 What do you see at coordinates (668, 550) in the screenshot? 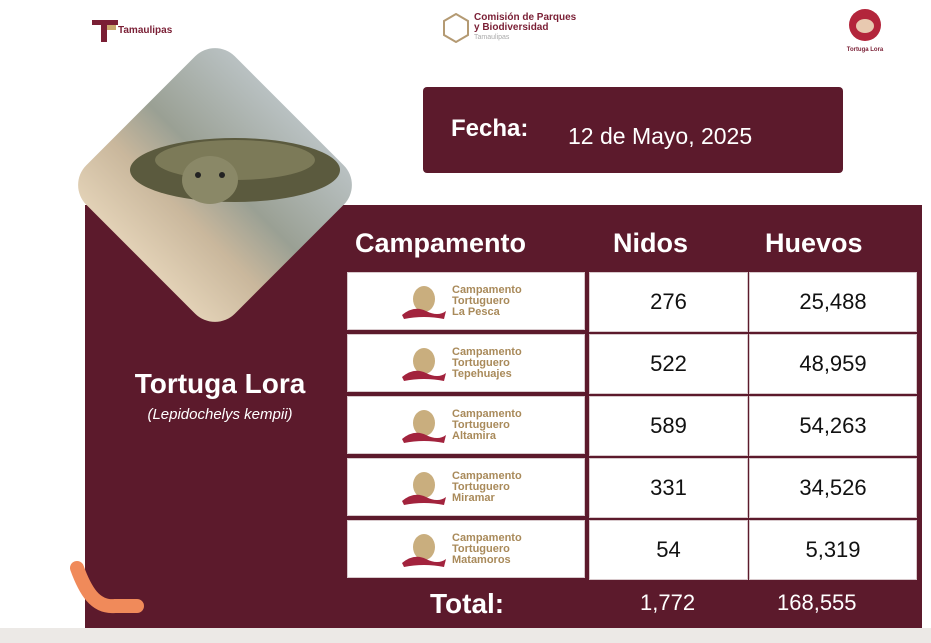
I see `table-cell-nidos: 54` at bounding box center [668, 550].